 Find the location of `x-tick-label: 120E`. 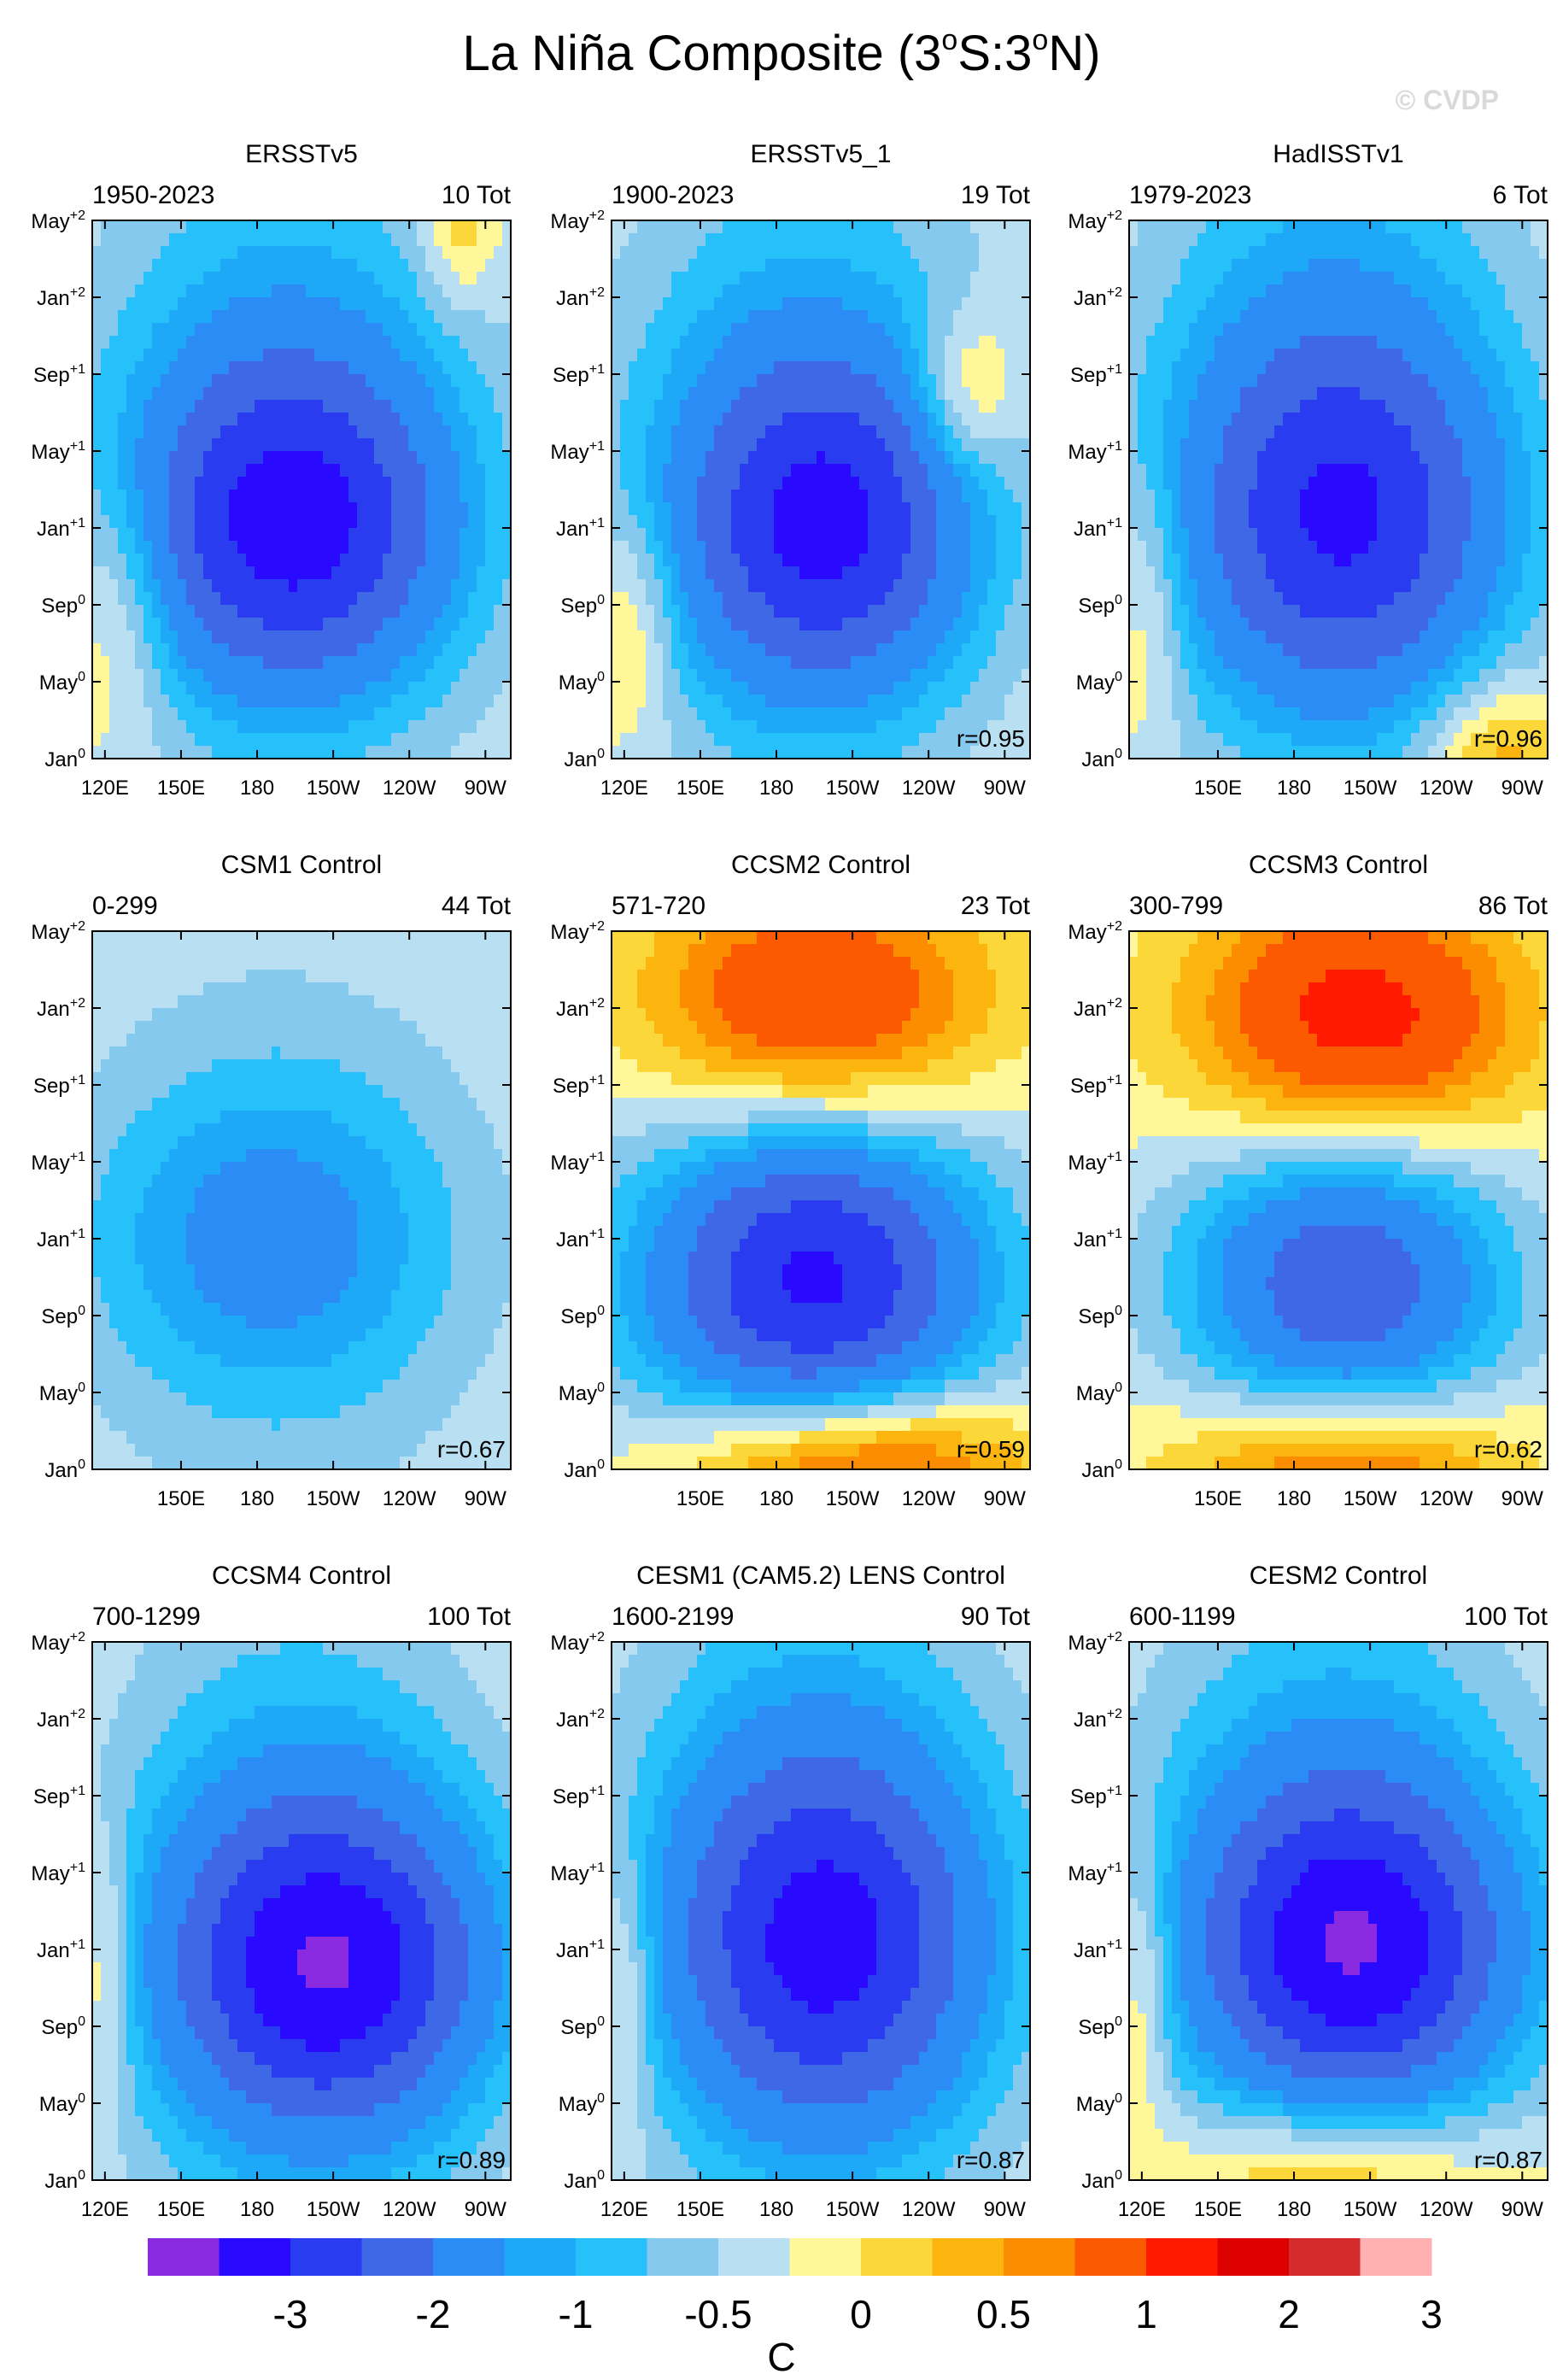

x-tick-label: 120E is located at coordinates (624, 788).